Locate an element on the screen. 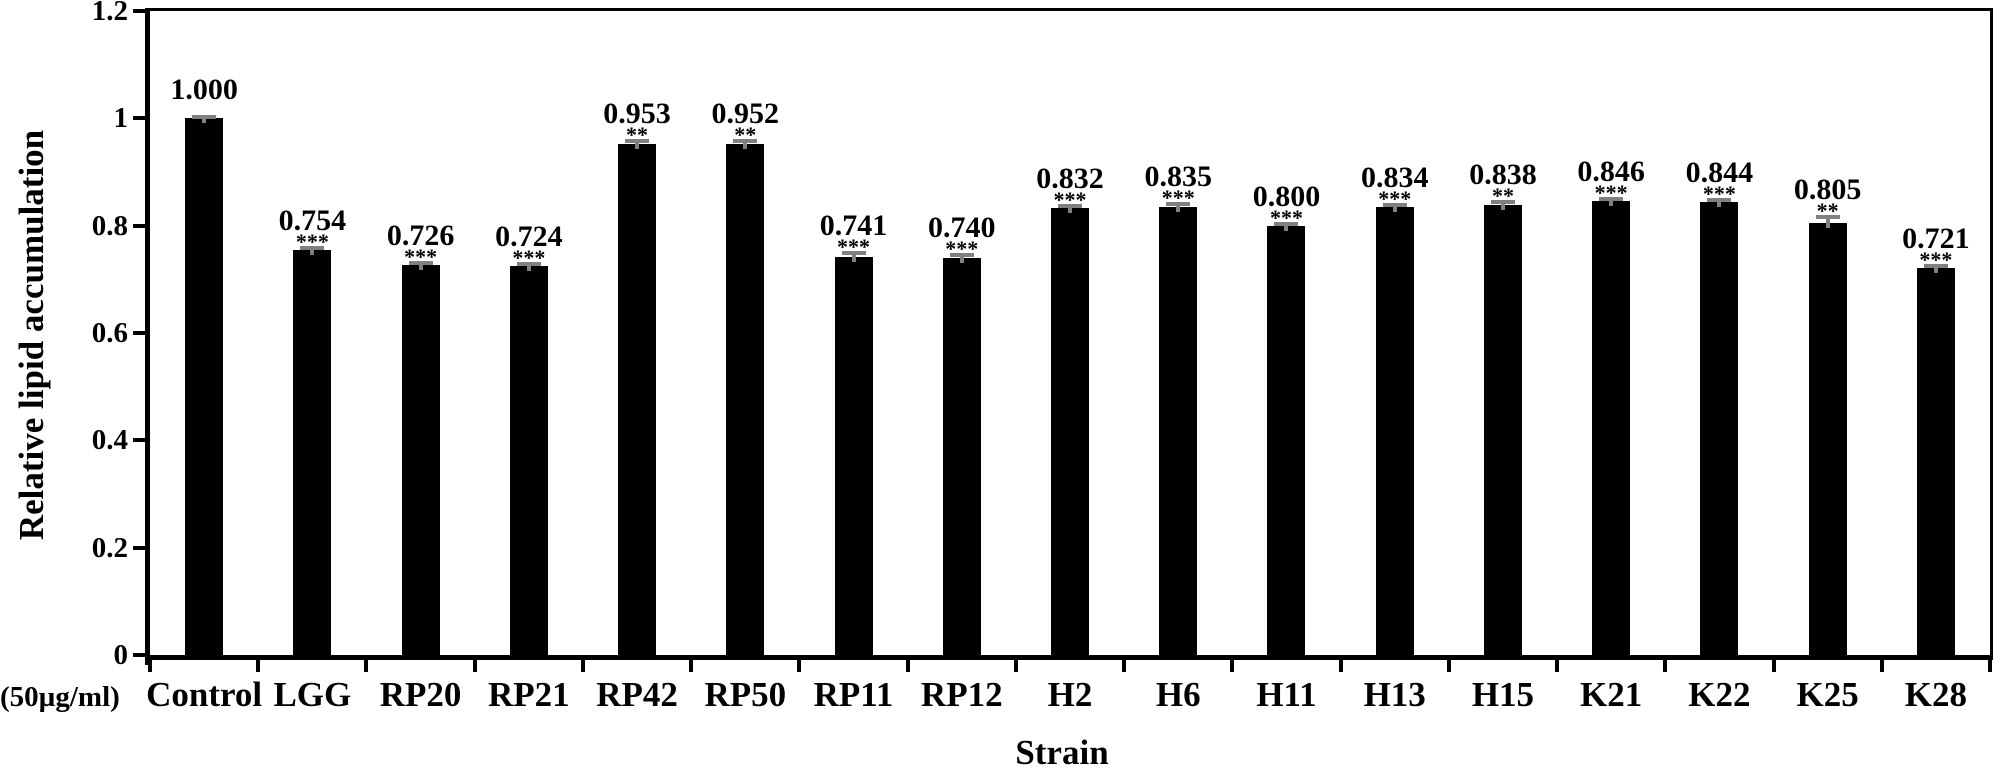  bar-value-label: 0.721 is located at coordinates (1936, 238).